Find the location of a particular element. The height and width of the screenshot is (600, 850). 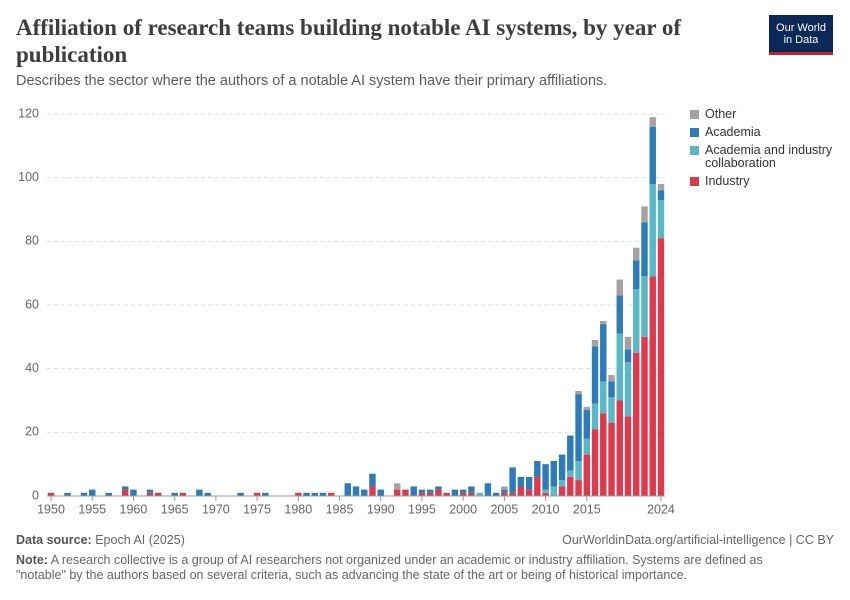

legend-item: Academia is located at coordinates (765, 132).